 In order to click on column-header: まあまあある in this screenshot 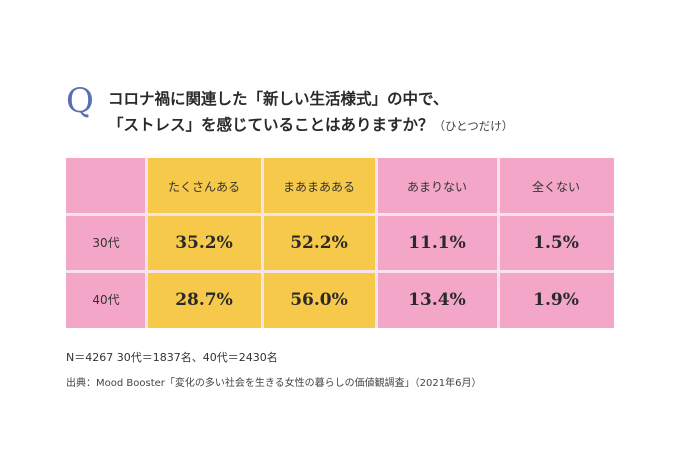, I will do `click(319, 186)`.